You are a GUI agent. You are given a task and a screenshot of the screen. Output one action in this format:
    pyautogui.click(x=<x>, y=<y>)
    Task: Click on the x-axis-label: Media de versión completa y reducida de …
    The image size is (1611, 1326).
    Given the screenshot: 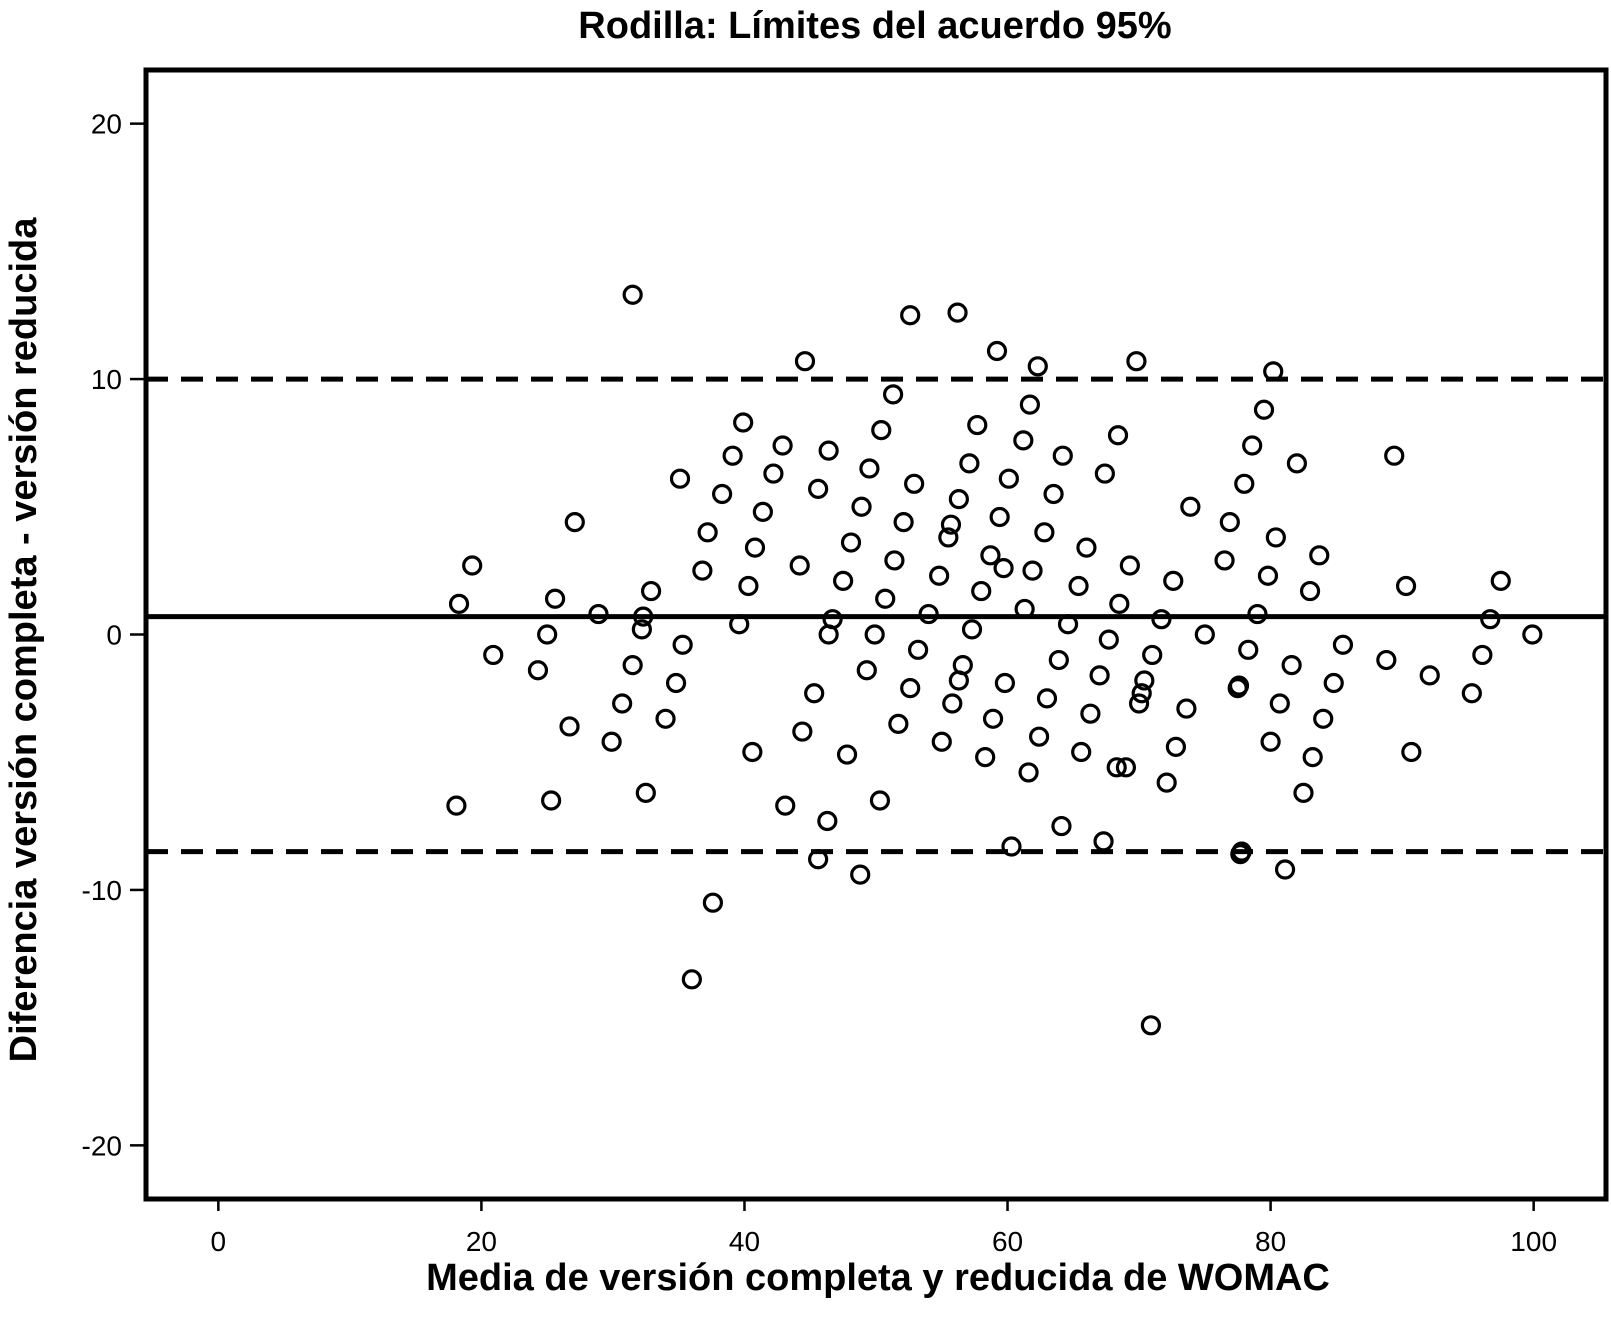 What is the action you would take?
    pyautogui.click(x=878, y=1278)
    